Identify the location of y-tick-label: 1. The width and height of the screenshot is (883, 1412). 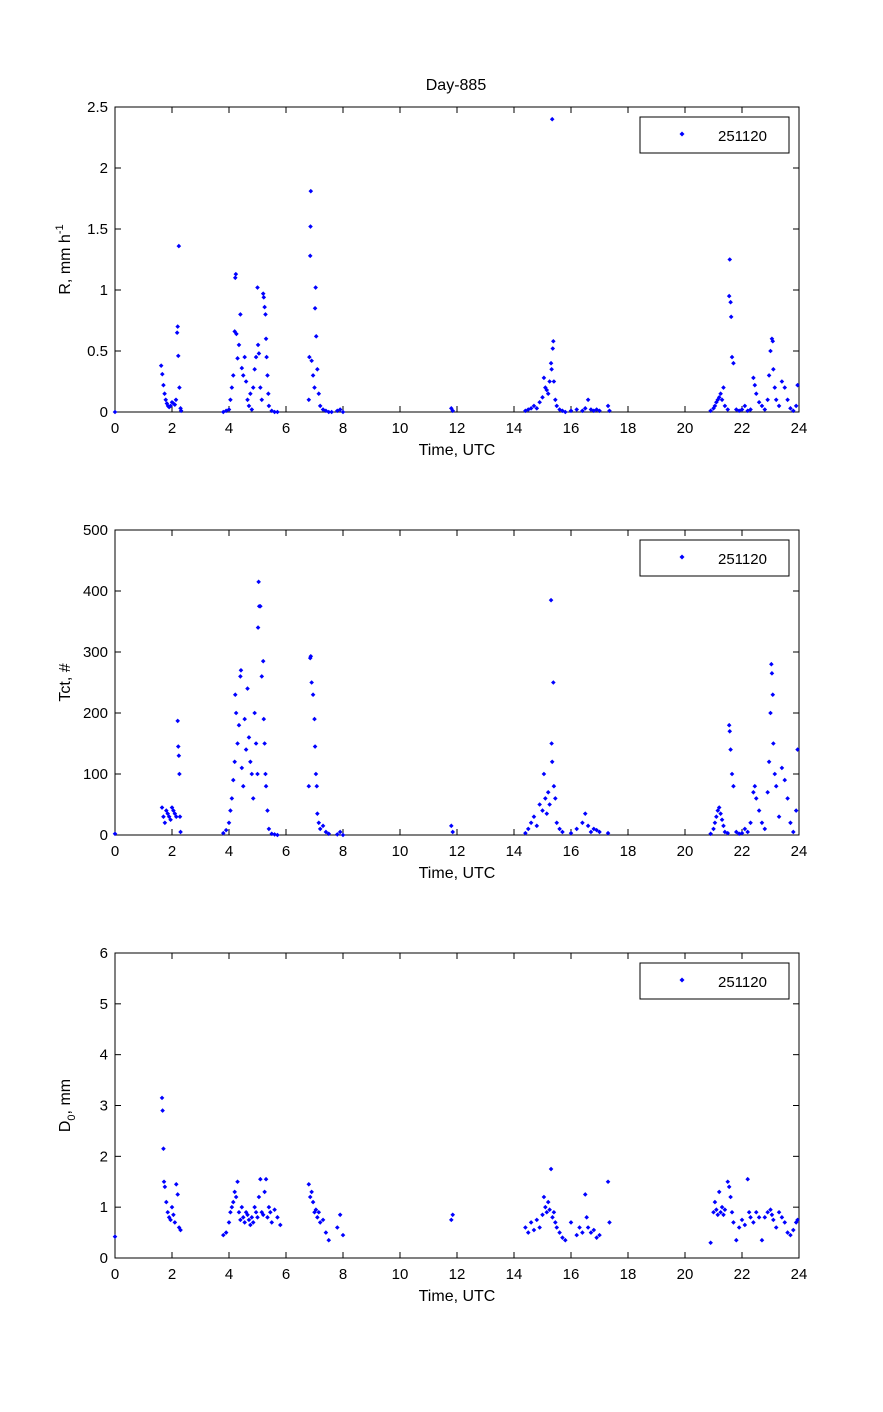
(104, 1207).